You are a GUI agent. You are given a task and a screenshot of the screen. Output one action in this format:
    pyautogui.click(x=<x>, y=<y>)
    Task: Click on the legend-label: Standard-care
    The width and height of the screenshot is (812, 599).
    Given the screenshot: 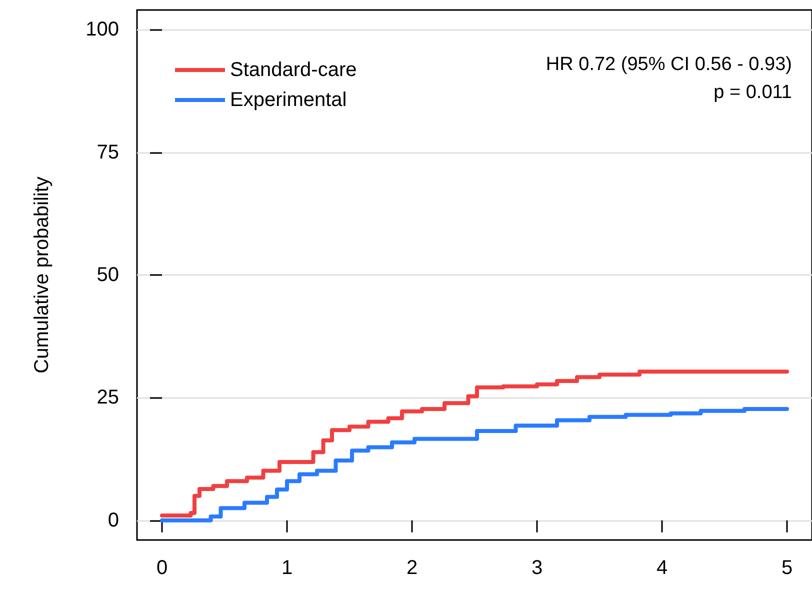 What is the action you would take?
    pyautogui.click(x=293, y=70)
    